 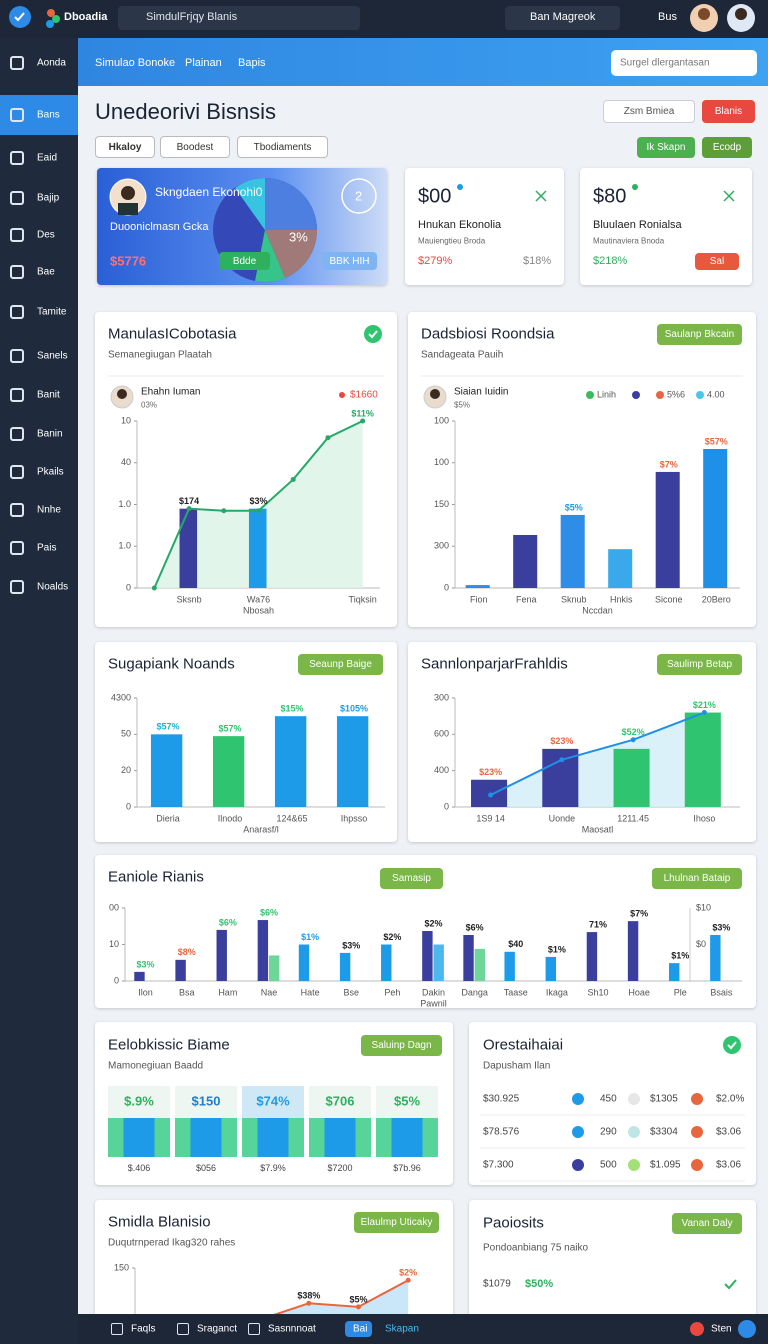 What do you see at coordinates (203, 63) in the screenshot?
I see `nav-link: Plainan` at bounding box center [203, 63].